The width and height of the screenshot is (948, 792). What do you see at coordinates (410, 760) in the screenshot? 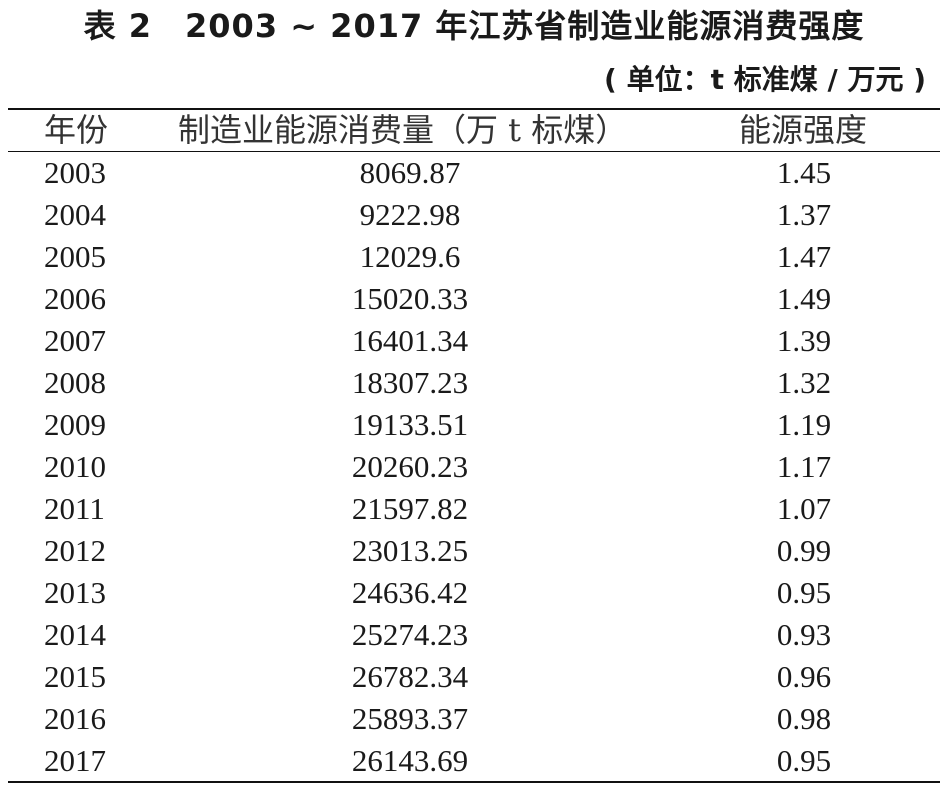
I see `cell-consumption: 26143.69` at bounding box center [410, 760].